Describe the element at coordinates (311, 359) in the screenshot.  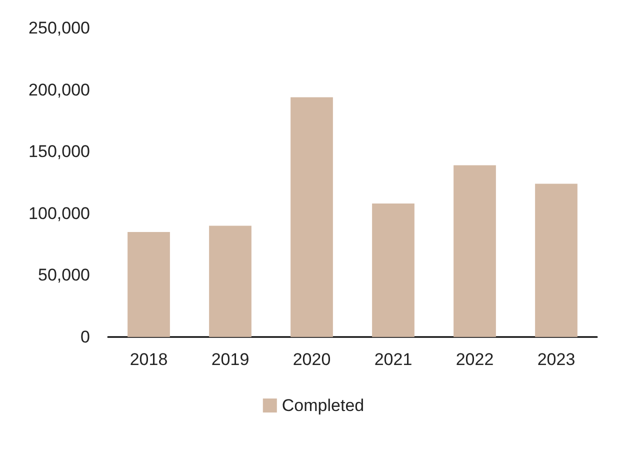
I see `x-tick-label: 2020` at that location.